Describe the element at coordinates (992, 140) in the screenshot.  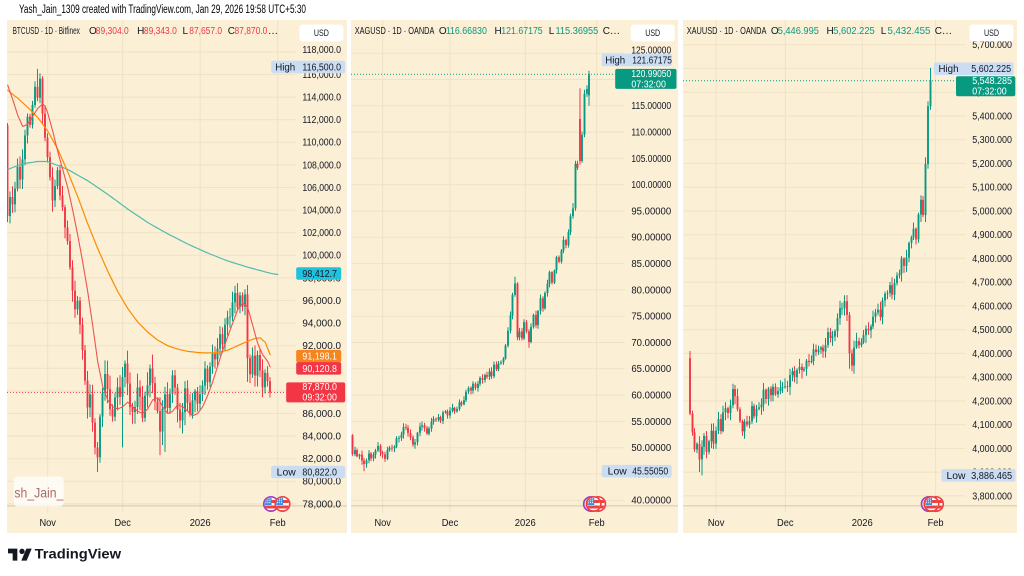
I see `svg-text: 5,300.000` at that location.